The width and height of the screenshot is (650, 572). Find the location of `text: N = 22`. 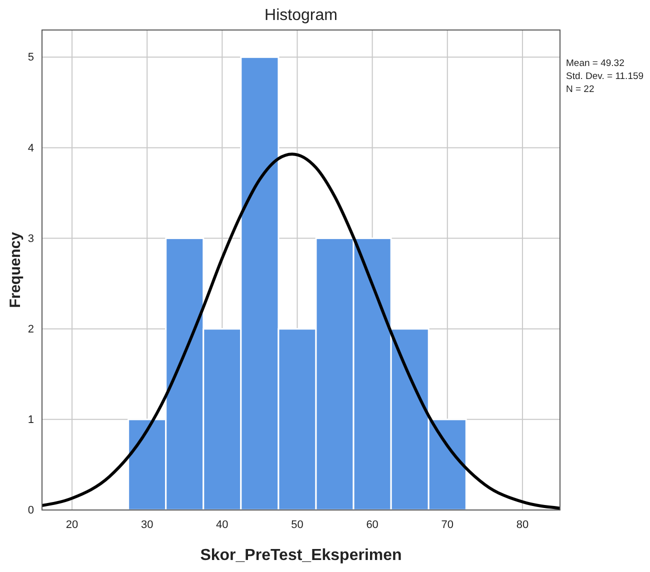

text: N = 22 is located at coordinates (580, 89).